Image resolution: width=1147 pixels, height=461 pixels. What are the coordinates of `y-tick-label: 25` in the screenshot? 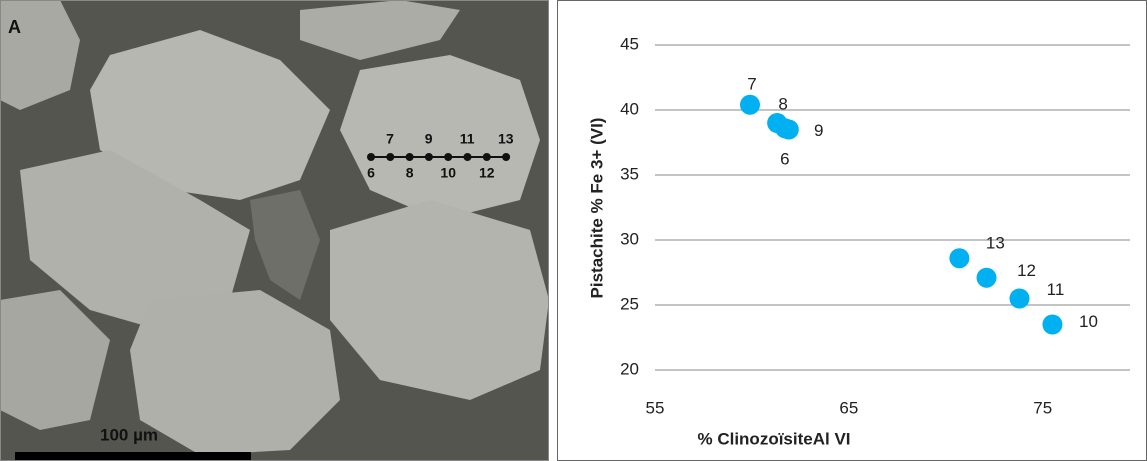 It's located at (629, 303).